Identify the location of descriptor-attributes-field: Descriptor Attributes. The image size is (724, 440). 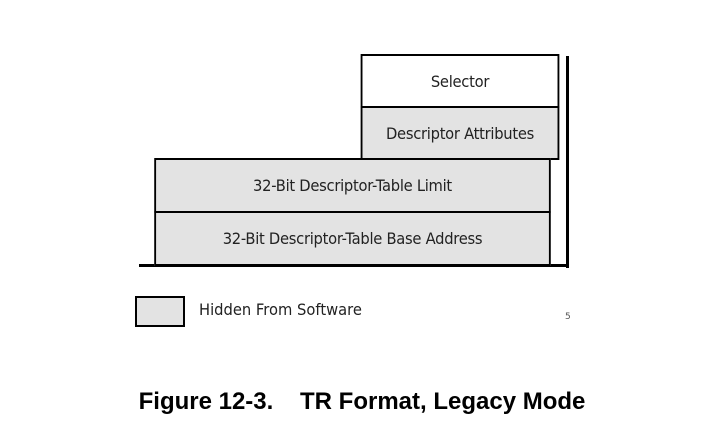
(460, 133).